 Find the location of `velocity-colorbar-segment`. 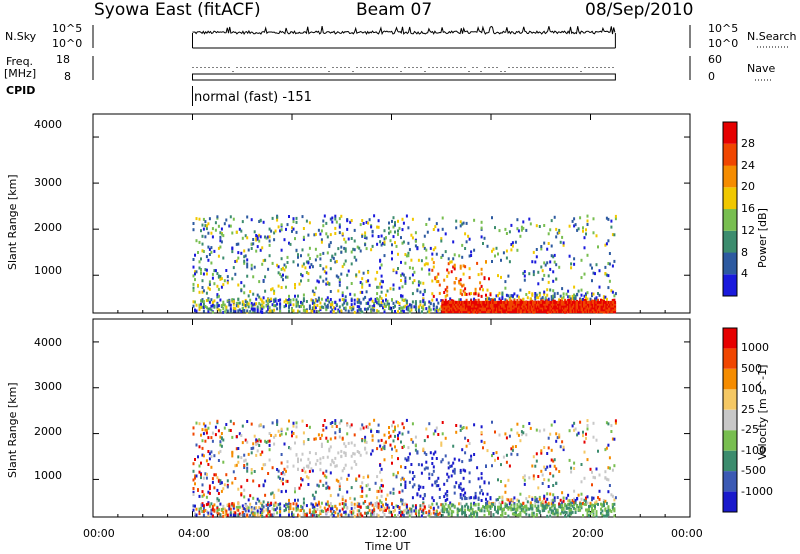

velocity-colorbar-segment is located at coordinates (730, 420).